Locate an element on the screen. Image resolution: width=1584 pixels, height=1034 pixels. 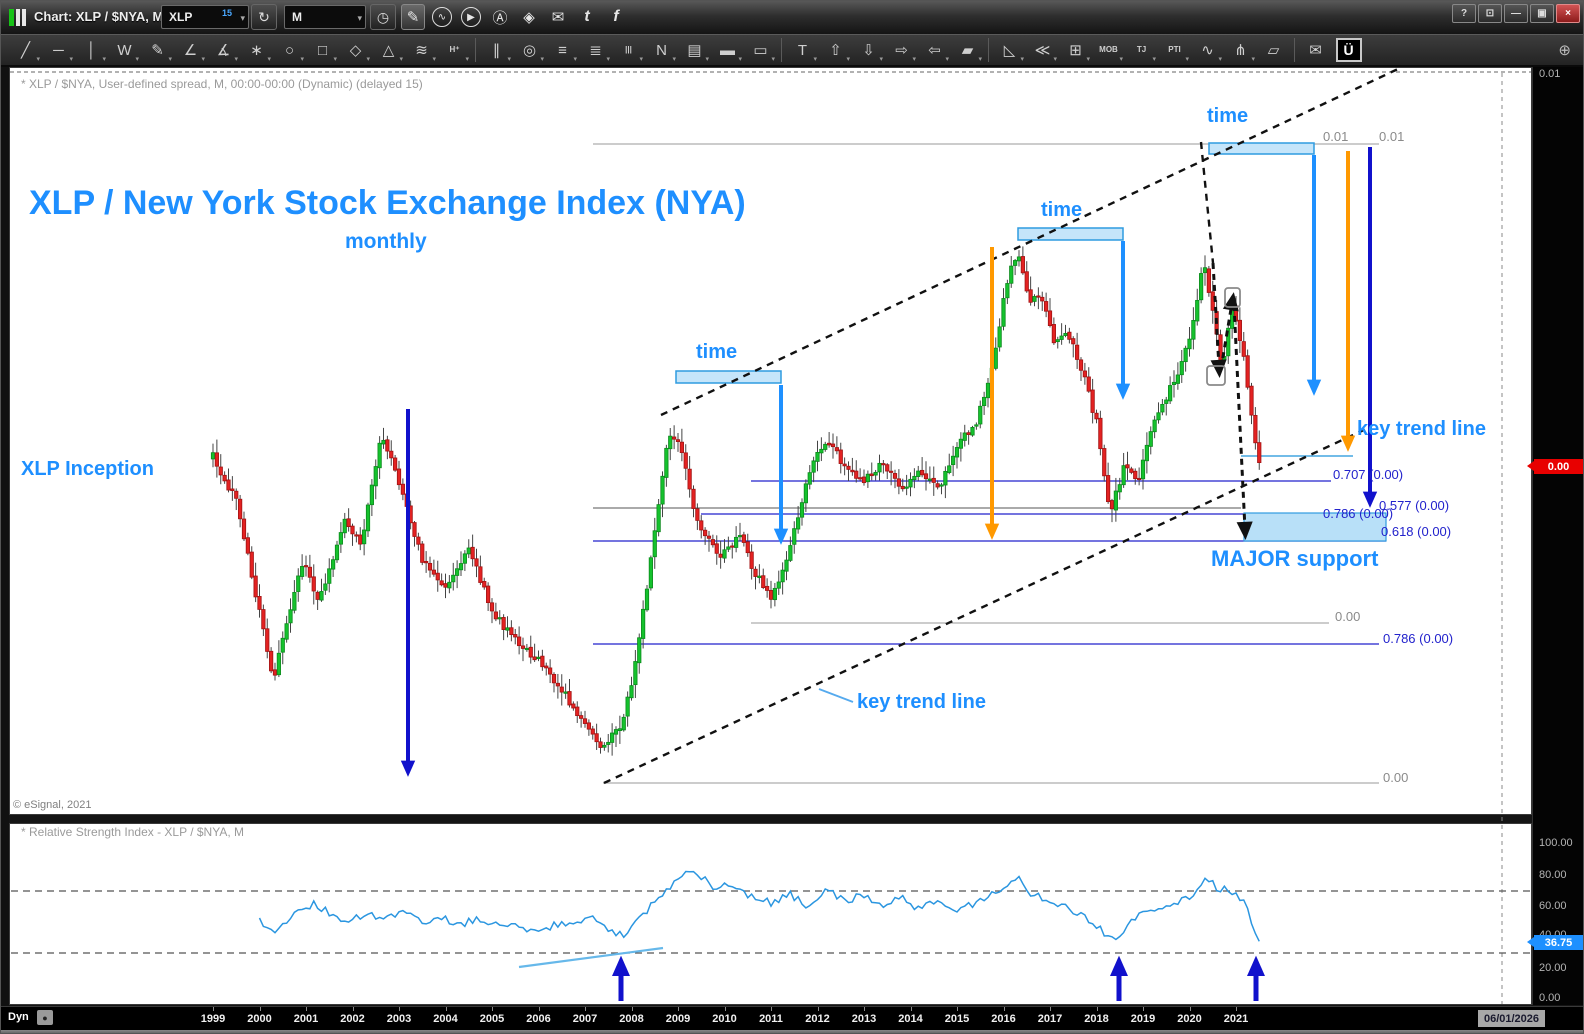
fib-extension-tool: ≣ ▾ is located at coordinates (595, 50).